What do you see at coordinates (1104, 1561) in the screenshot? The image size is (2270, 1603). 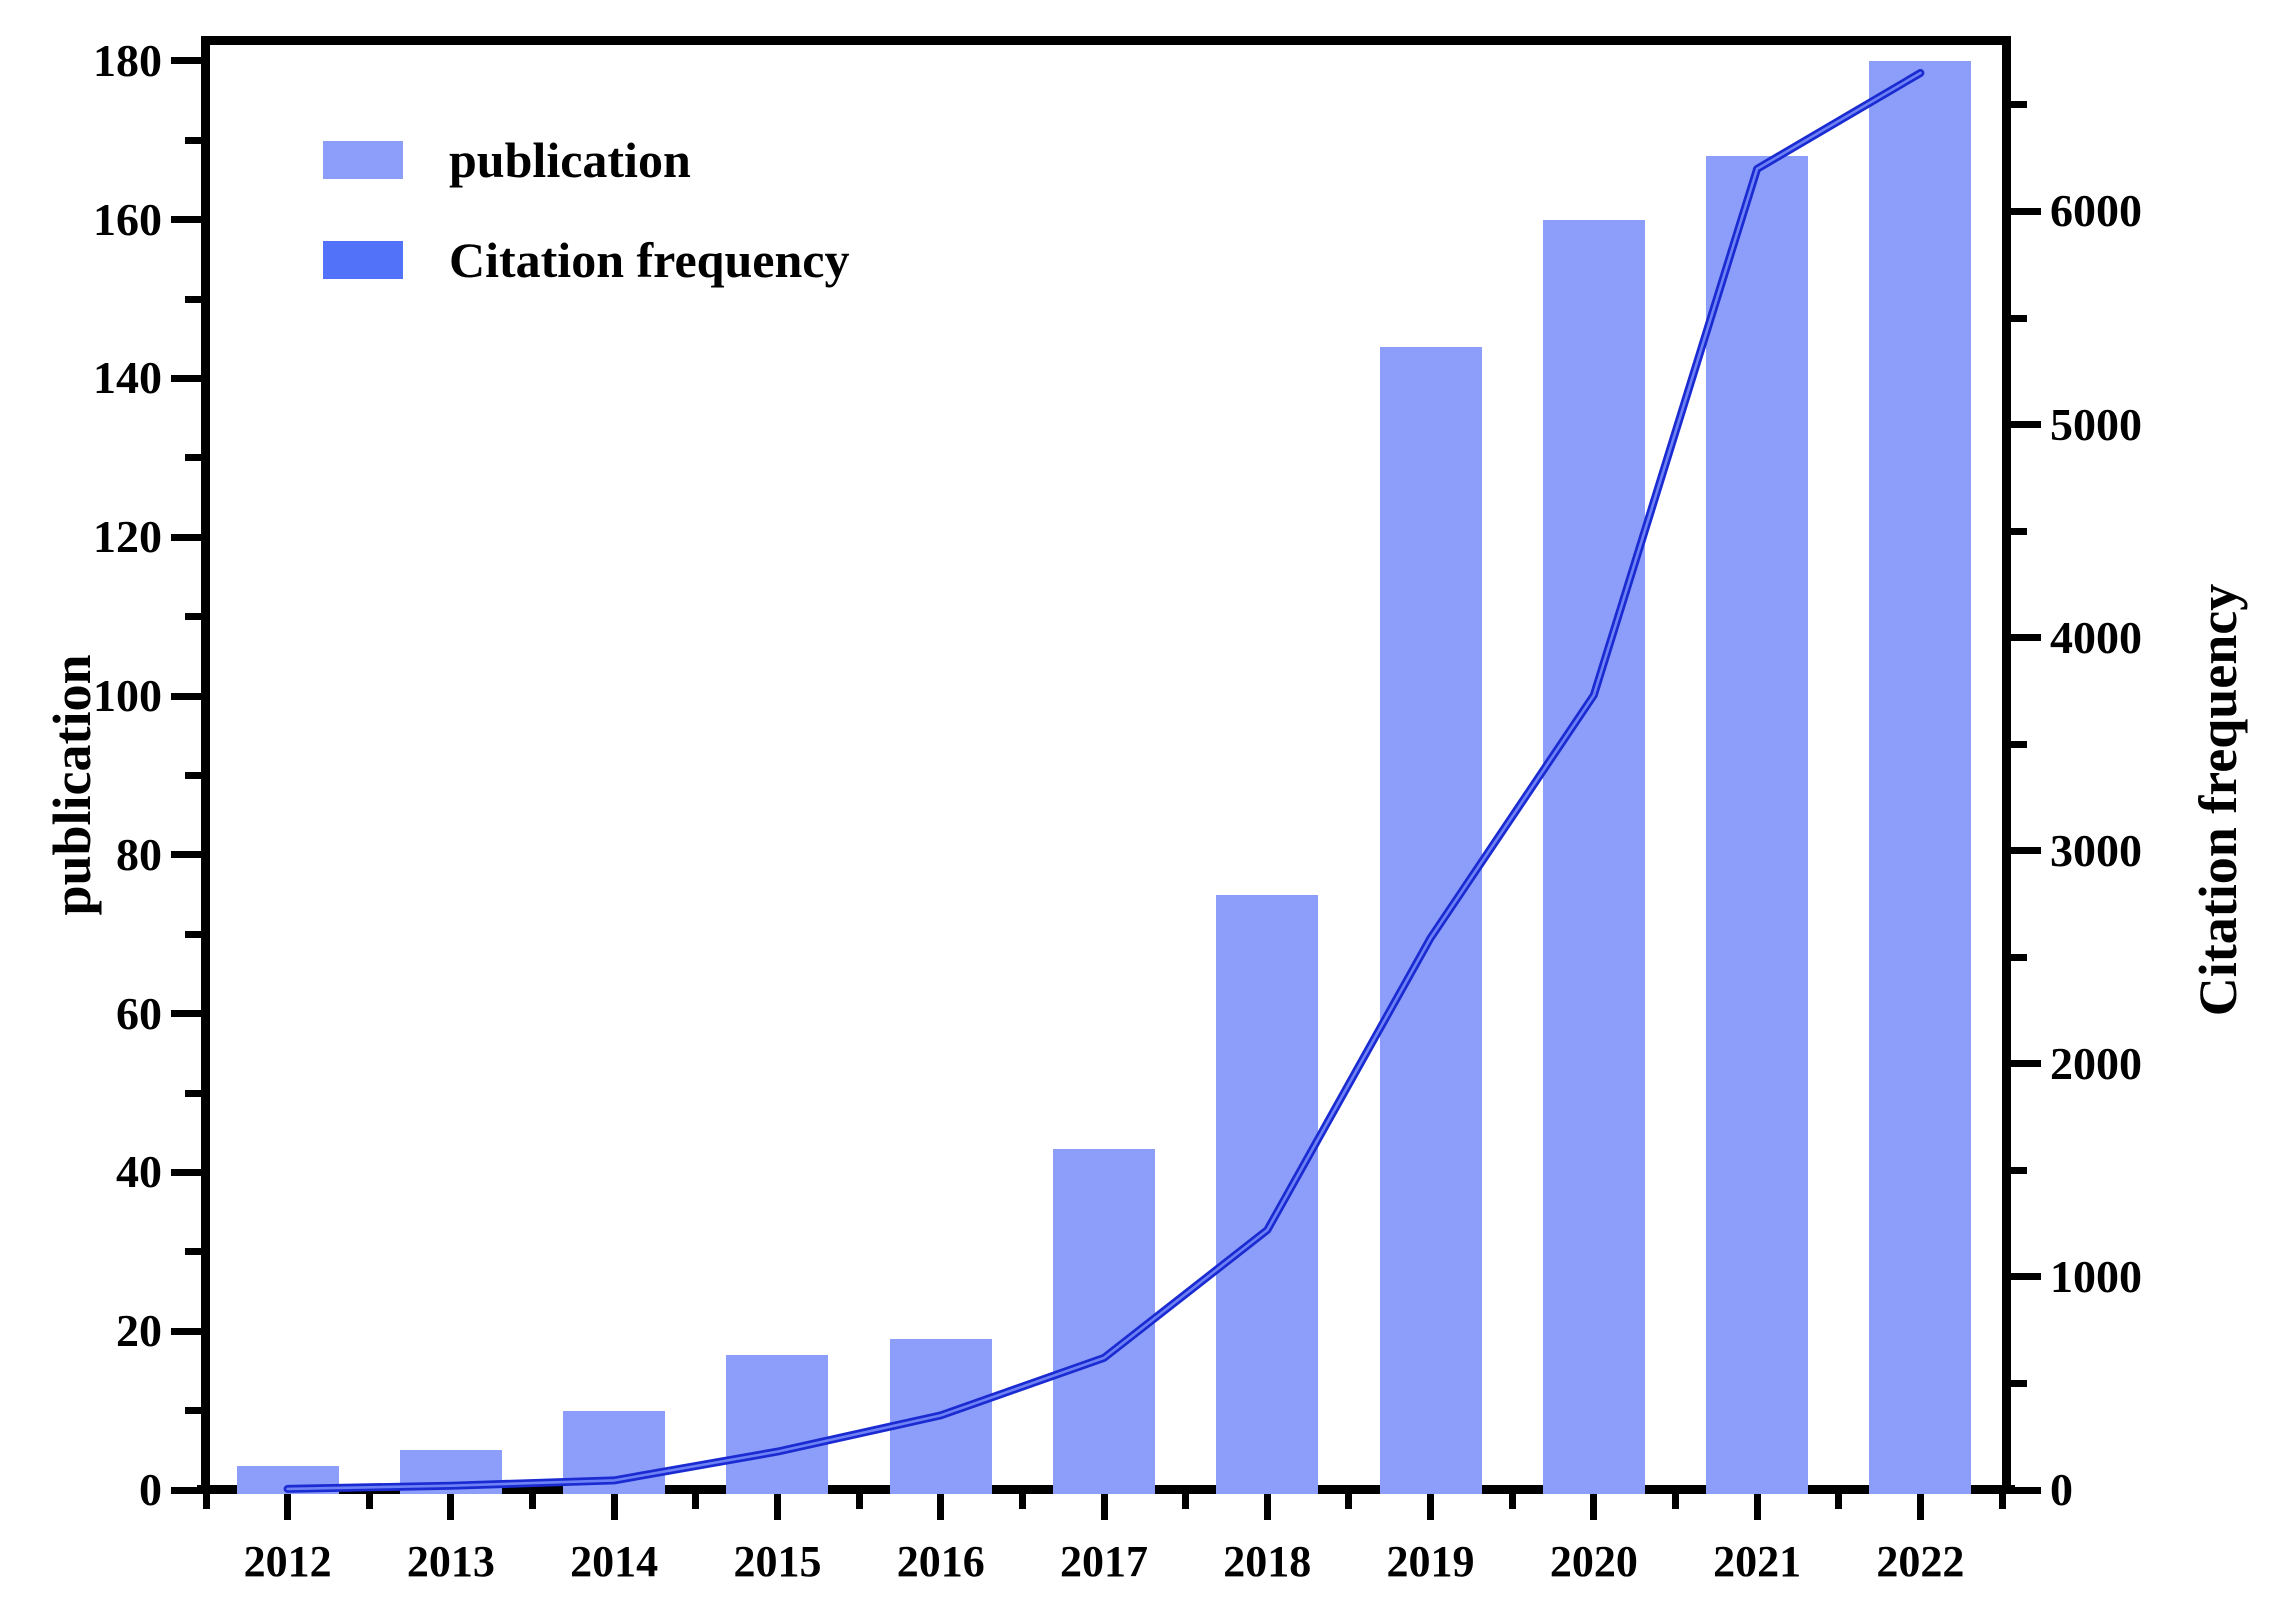 I see `x-axis-tick-label: 2017` at bounding box center [1104, 1561].